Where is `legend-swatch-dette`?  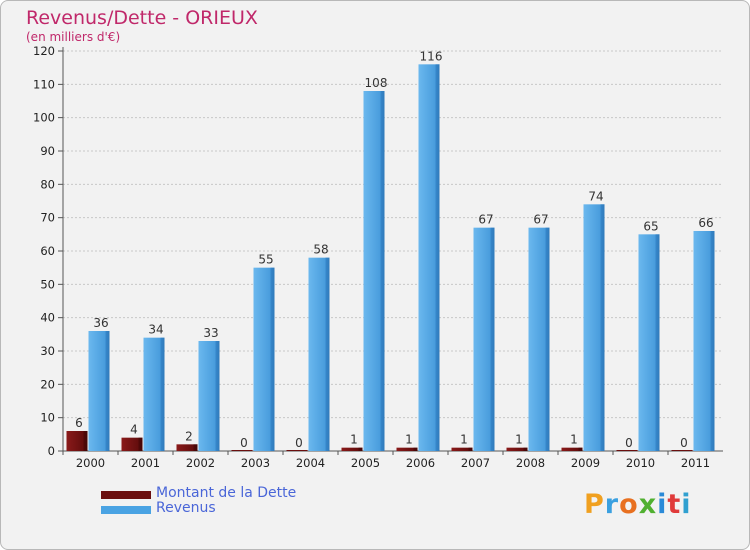 legend-swatch-dette is located at coordinates (126, 495).